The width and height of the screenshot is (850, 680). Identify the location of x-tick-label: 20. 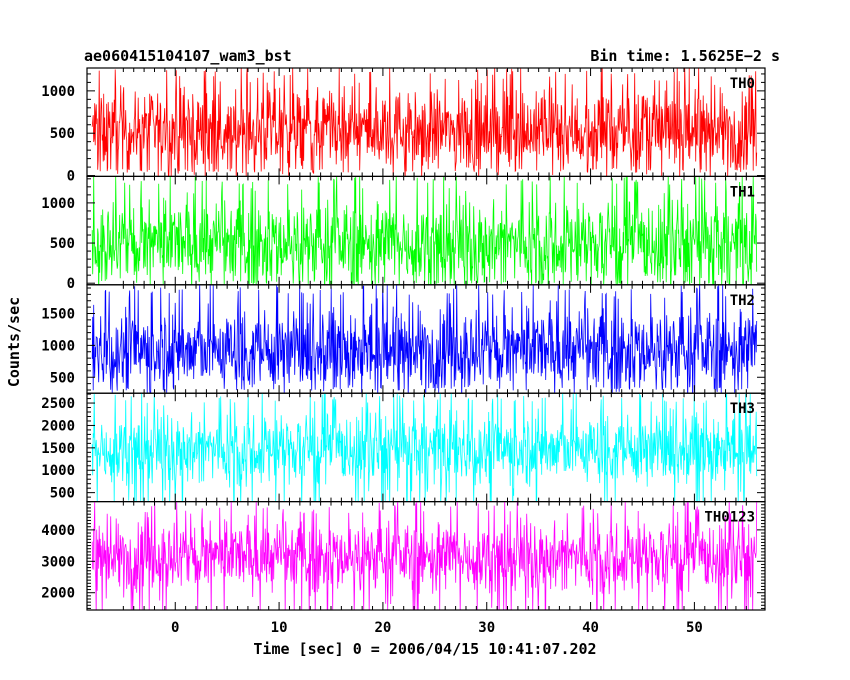
(382, 628).